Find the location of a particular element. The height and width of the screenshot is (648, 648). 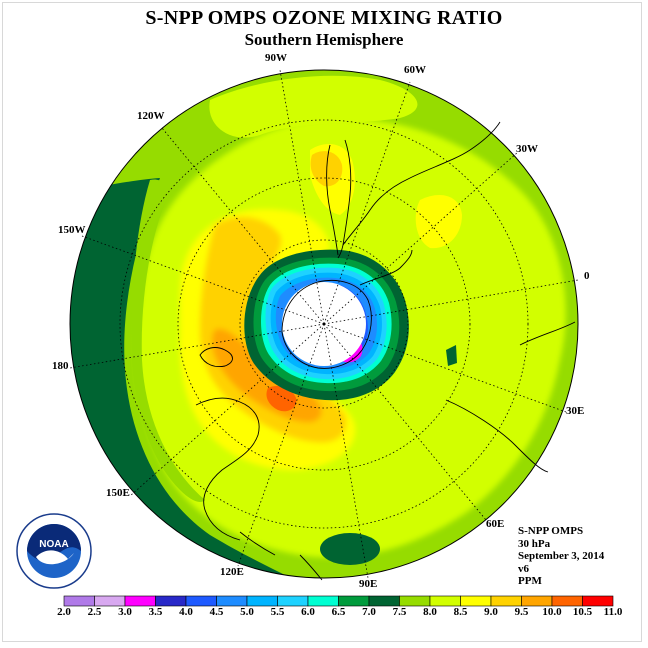

map-title: S-NPP OMPS OZONE MIXING RATIO is located at coordinates (324, 18).